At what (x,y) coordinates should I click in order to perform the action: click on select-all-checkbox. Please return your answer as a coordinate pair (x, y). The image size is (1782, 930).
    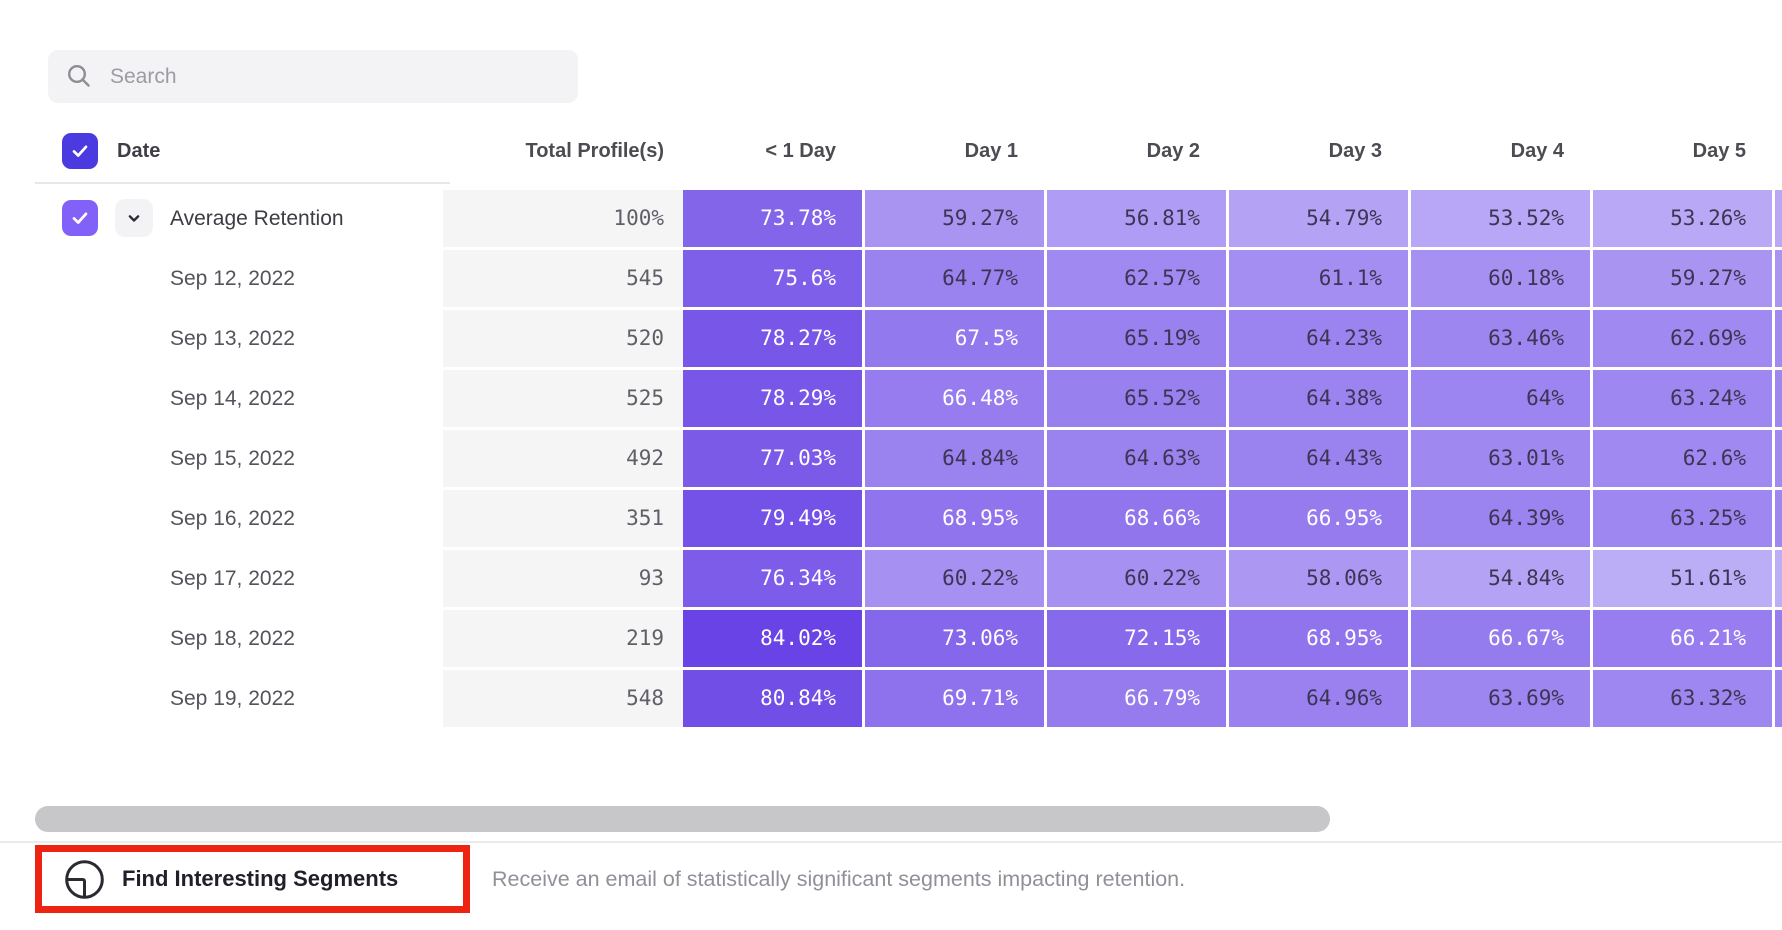
    Looking at the image, I should click on (80, 151).